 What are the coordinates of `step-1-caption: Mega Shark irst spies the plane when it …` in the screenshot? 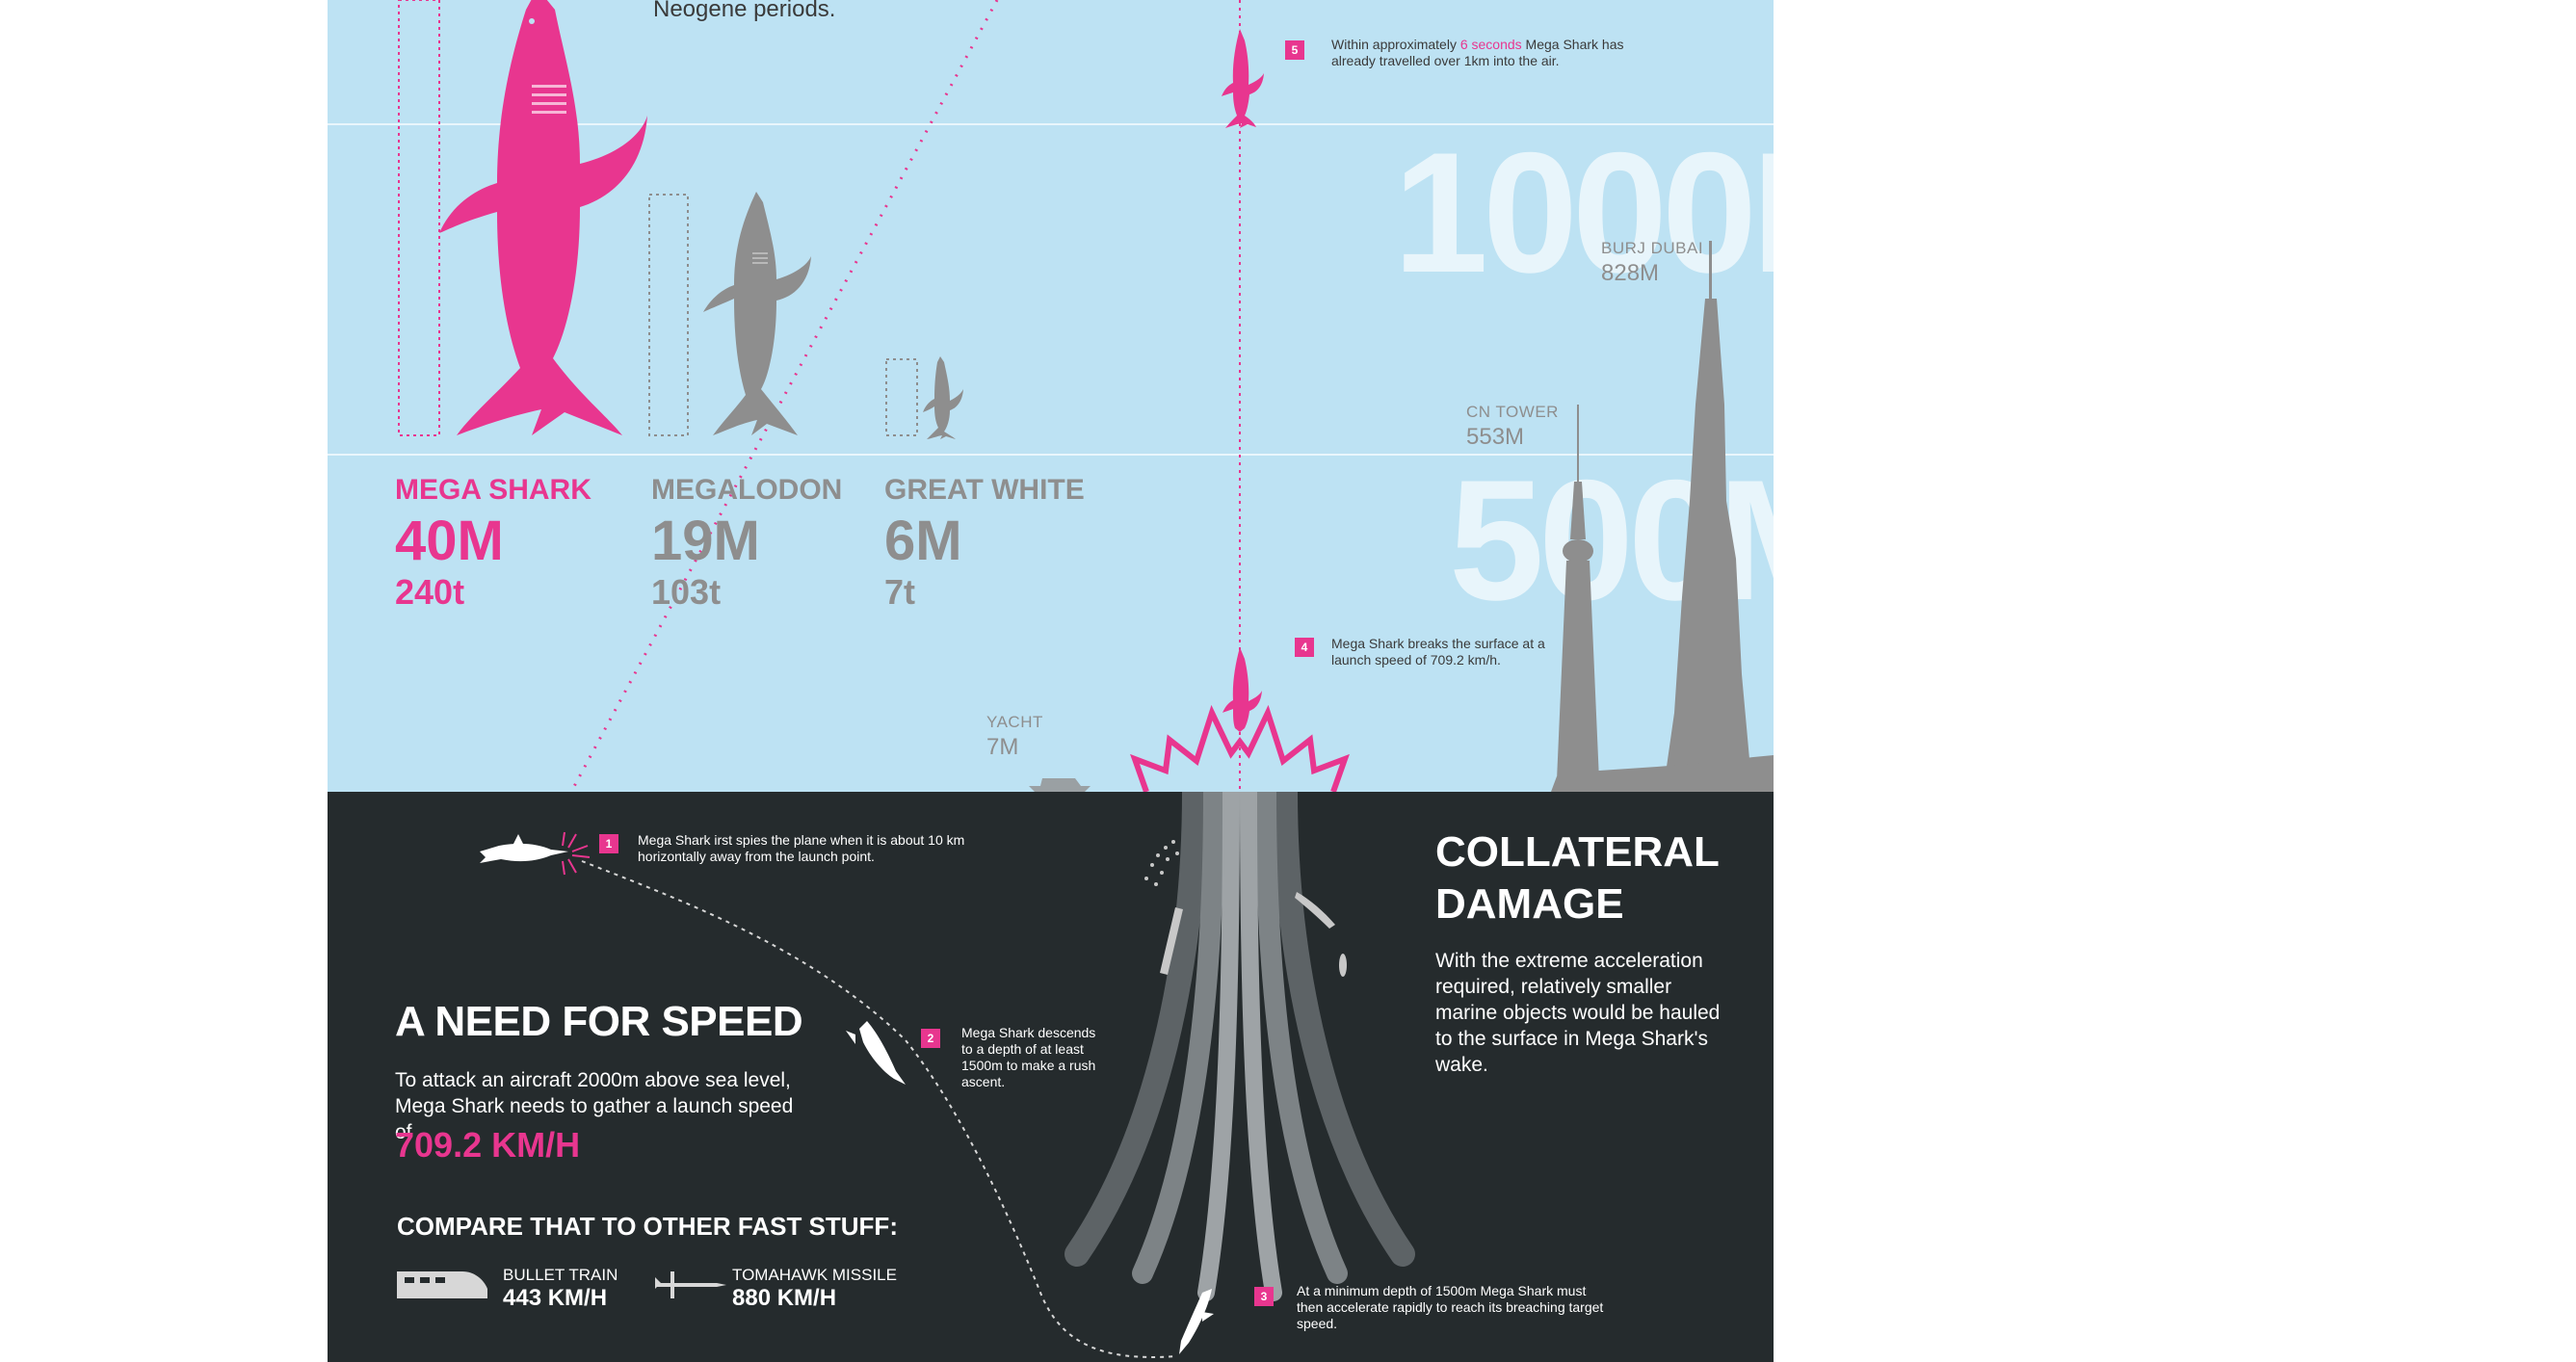 It's located at (801, 848).